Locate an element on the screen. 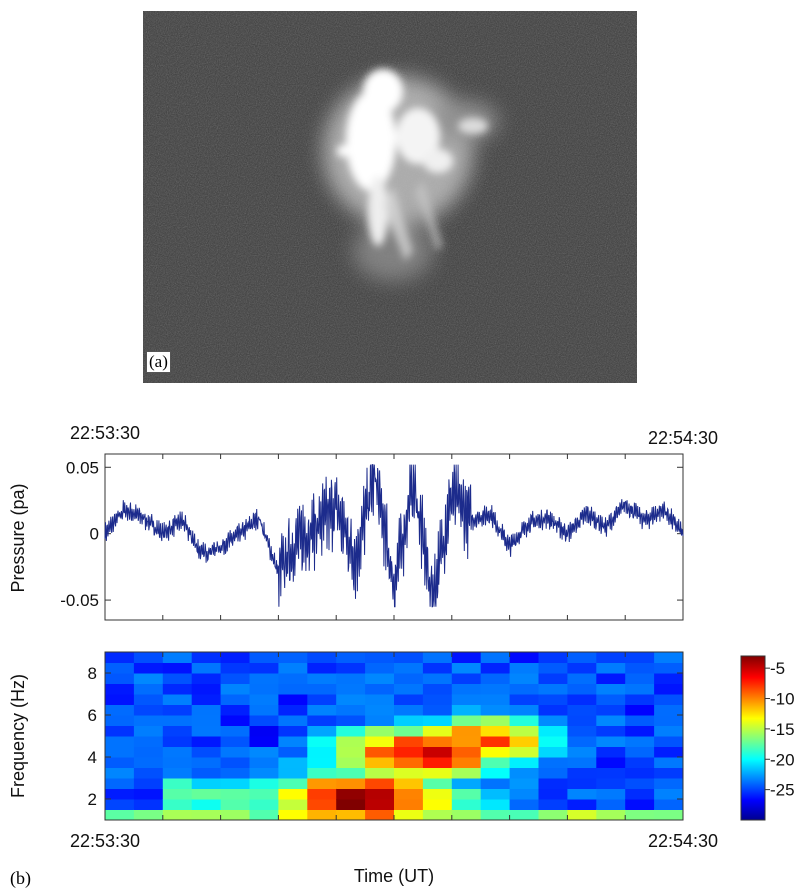 The image size is (802, 896). spectrogram-ytick-label: 2 is located at coordinates (92, 799).